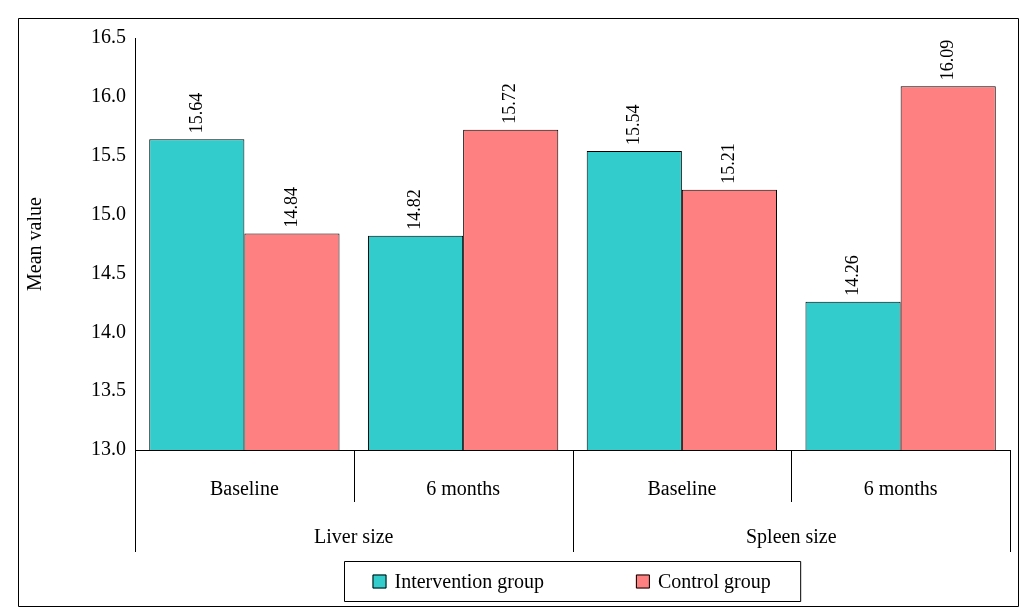 The image size is (1021, 608). What do you see at coordinates (946, 60) in the screenshot?
I see `data-label: 16.09` at bounding box center [946, 60].